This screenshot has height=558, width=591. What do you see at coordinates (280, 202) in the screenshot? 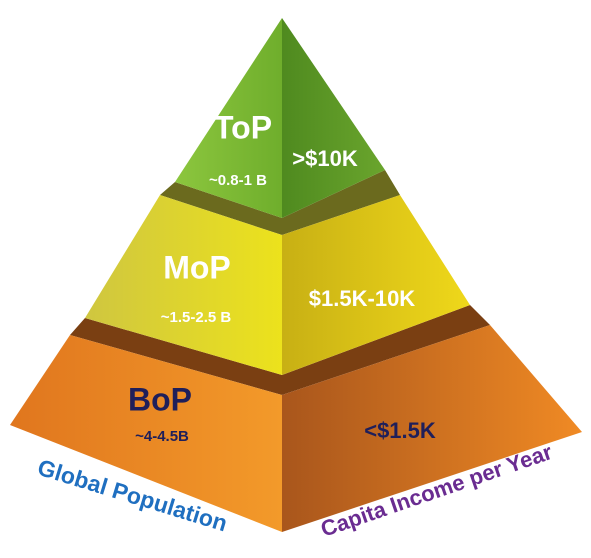
I see `middle-top-surface` at bounding box center [280, 202].